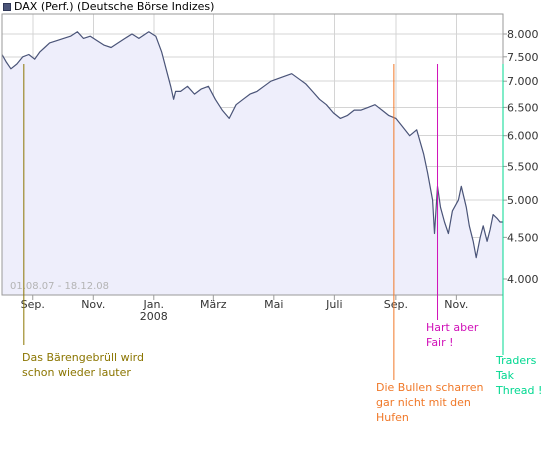 Image resolution: width=545 pixels, height=450 pixels. Describe the element at coordinates (523, 34) in the screenshot. I see `y-tick-label: 8.000` at that location.